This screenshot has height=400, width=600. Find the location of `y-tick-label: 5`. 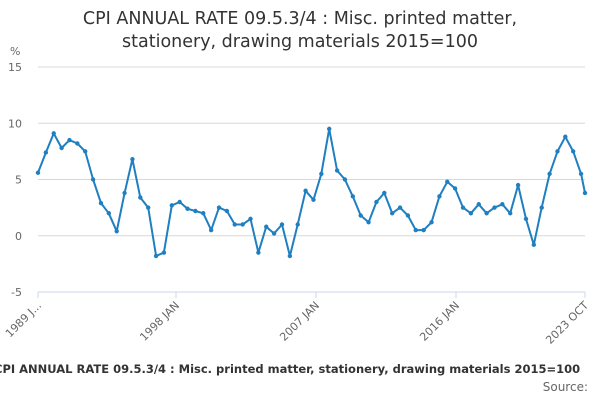

y-tick-label: 5 is located at coordinates (18, 180).